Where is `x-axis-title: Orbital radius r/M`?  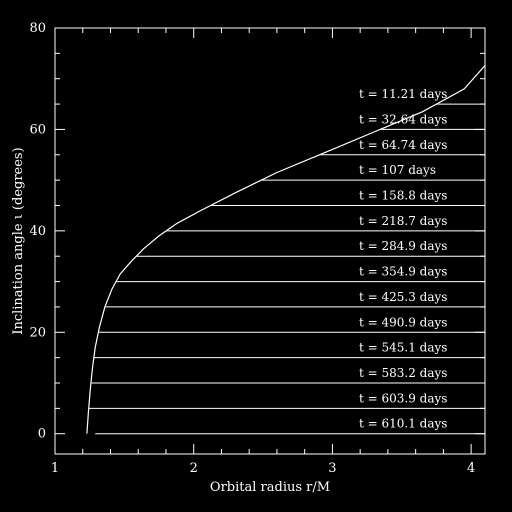 x-axis-title: Orbital radius r/M is located at coordinates (270, 487).